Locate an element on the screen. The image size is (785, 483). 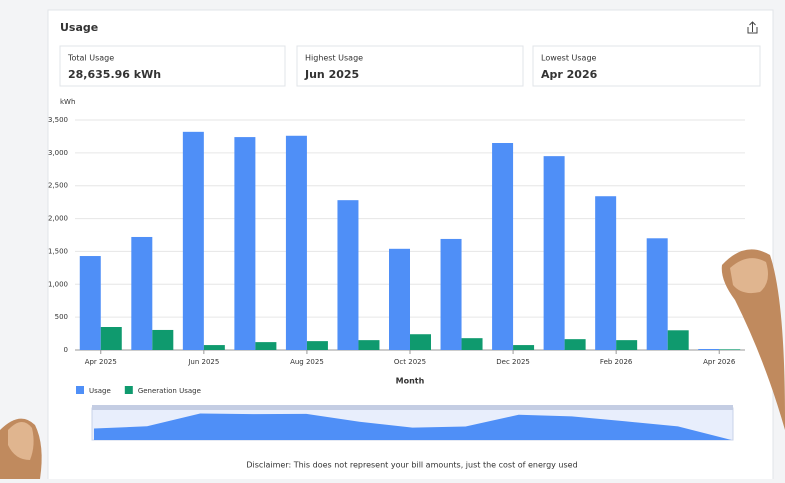
y-tick-label: 3,500 is located at coordinates (58, 120).